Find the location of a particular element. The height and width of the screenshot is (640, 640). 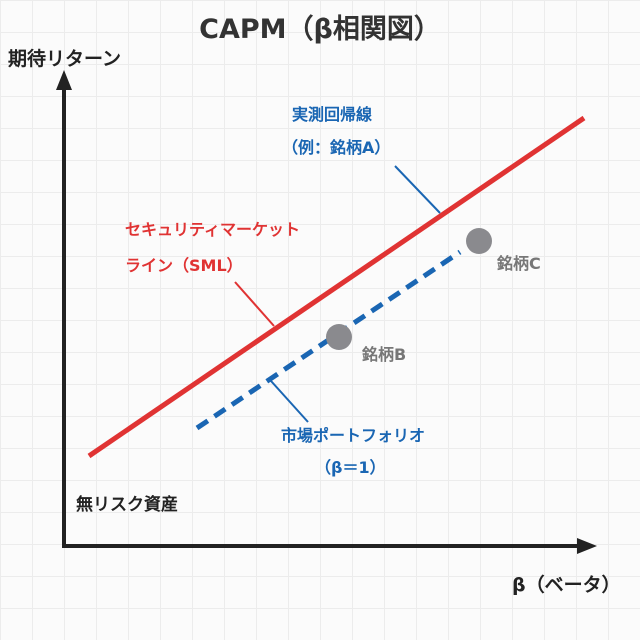

regression-label-line1: 実測回帰線 is located at coordinates (332, 114).